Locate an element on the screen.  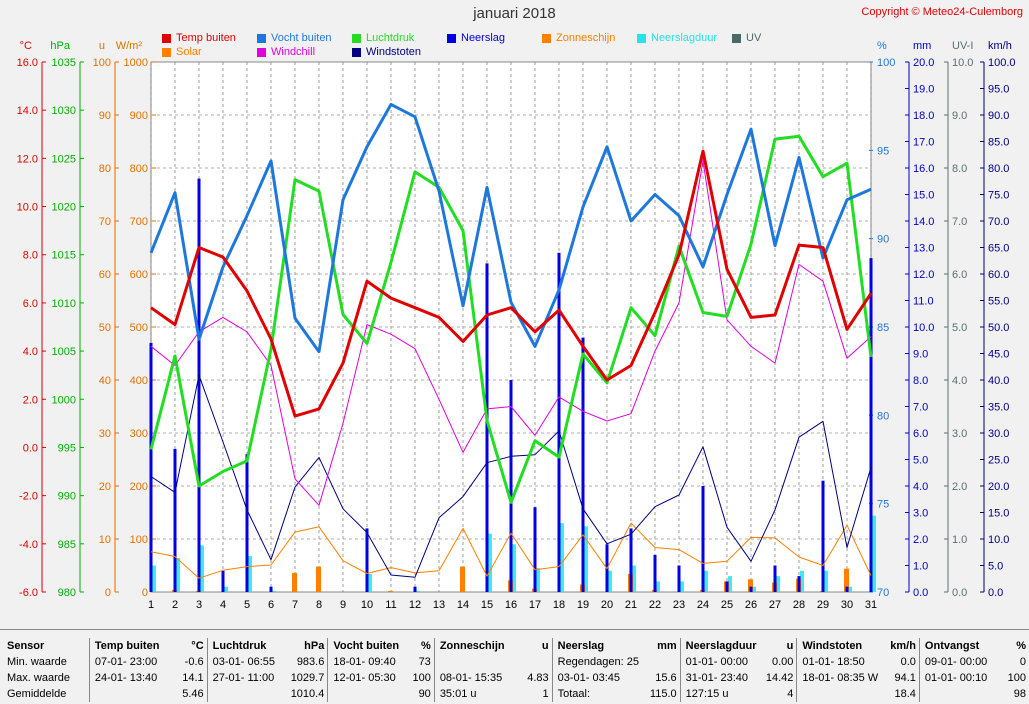
stats-cell-time: 31-01- 23:40 is located at coordinates (720, 678).